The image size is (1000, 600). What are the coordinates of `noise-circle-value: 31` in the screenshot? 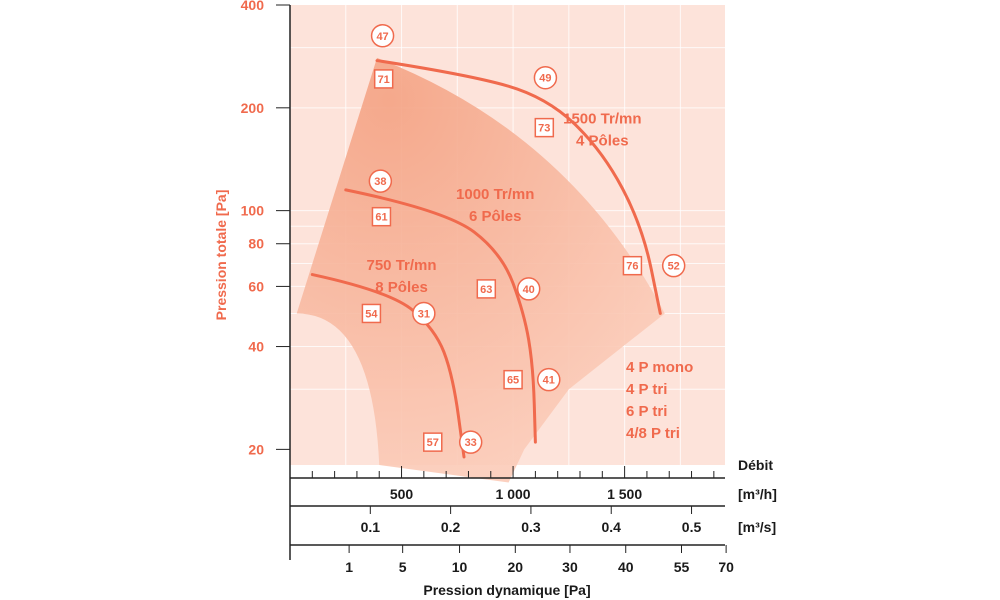 It's located at (424, 314).